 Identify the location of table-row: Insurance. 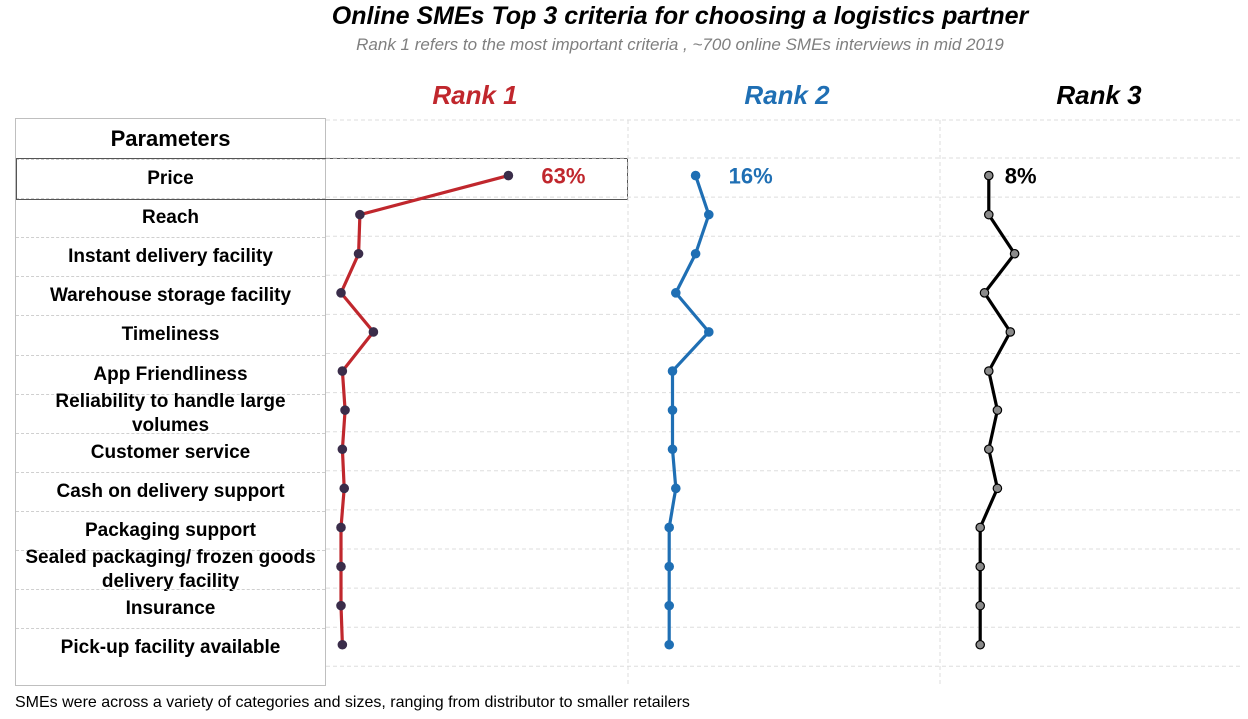
(170, 608).